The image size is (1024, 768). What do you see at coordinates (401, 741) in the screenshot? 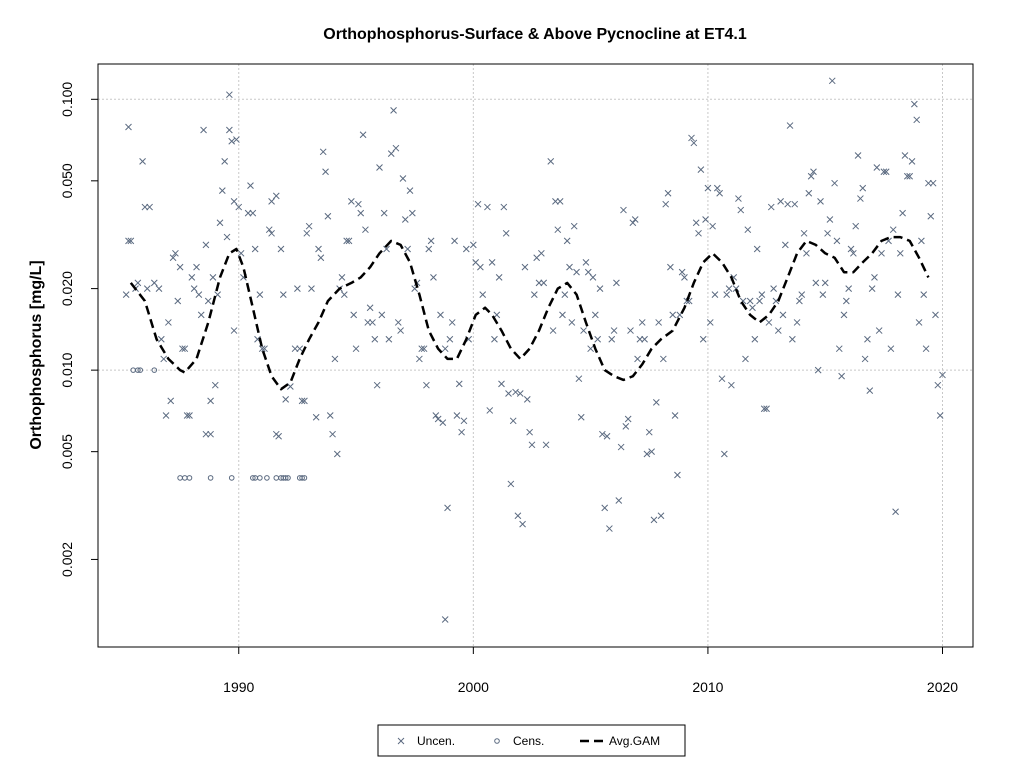
I see `legend-symbol-uncen` at bounding box center [401, 741].